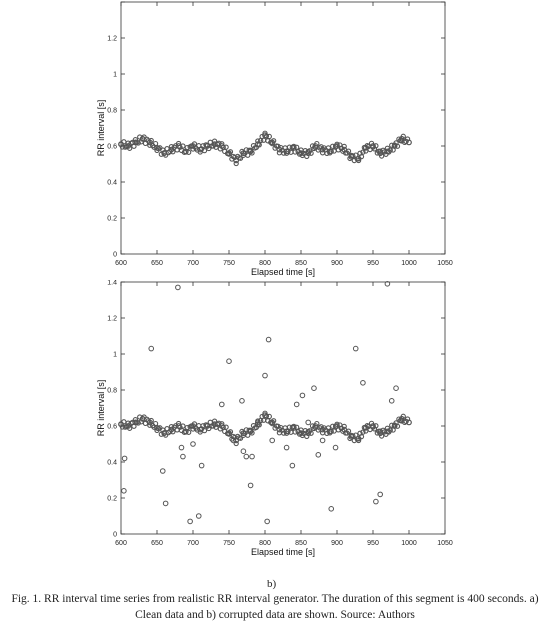 This screenshot has height=624, width=550. I want to click on y-tick-label: 0.2, so click(112, 499).